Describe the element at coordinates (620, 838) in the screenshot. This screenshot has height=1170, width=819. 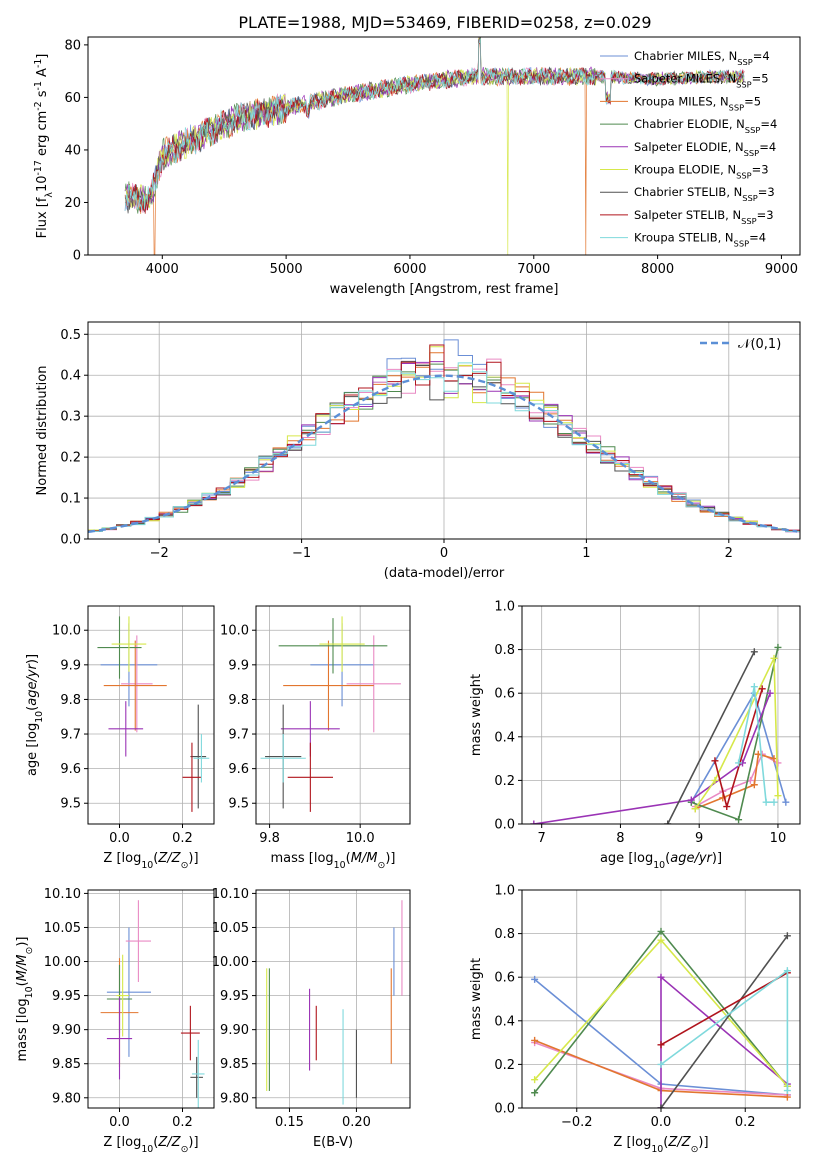
I see `x-tick-label: 8` at that location.